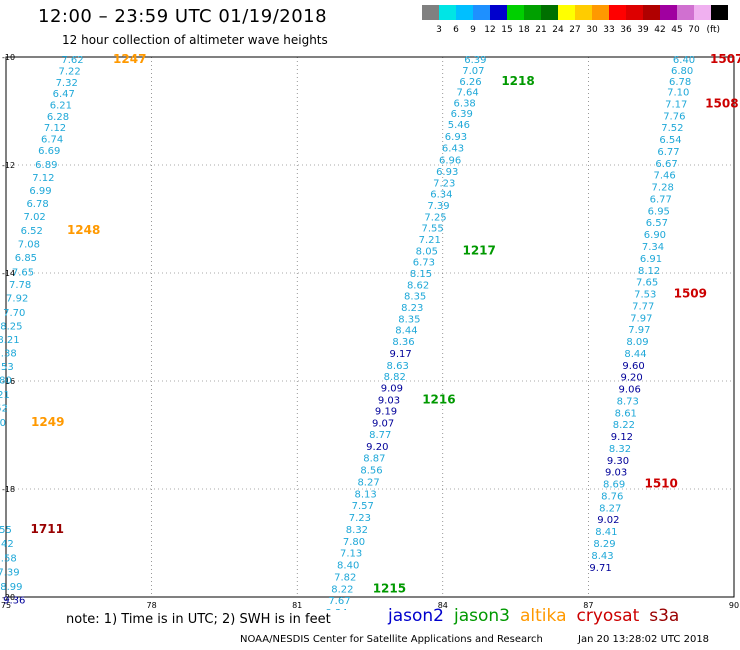 The width and height of the screenshot is (740, 650). Describe the element at coordinates (8, 273) in the screenshot. I see `lat-tick-label: -14` at that location.